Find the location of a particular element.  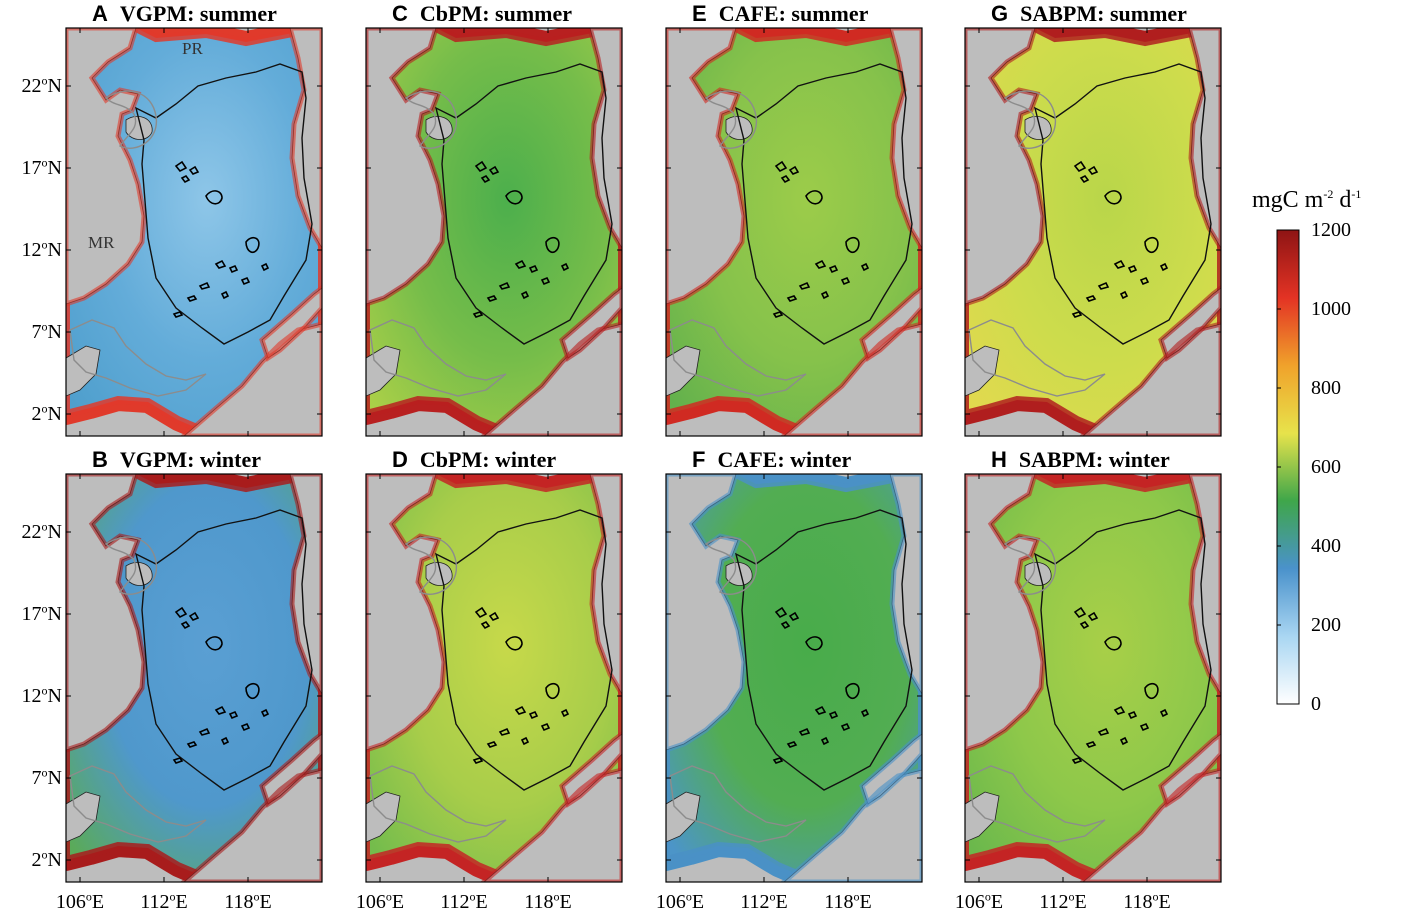

lon-degree: 112 is located at coordinates (155, 902).